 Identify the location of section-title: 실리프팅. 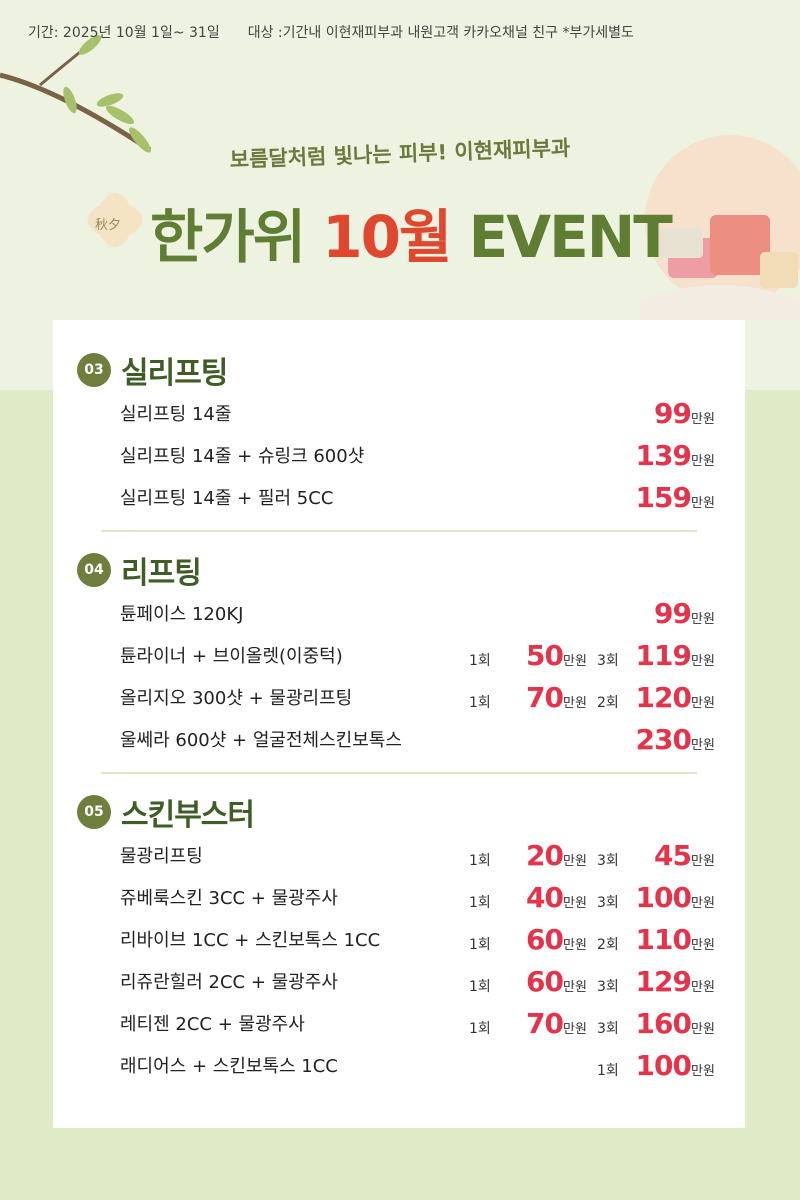
(174, 373).